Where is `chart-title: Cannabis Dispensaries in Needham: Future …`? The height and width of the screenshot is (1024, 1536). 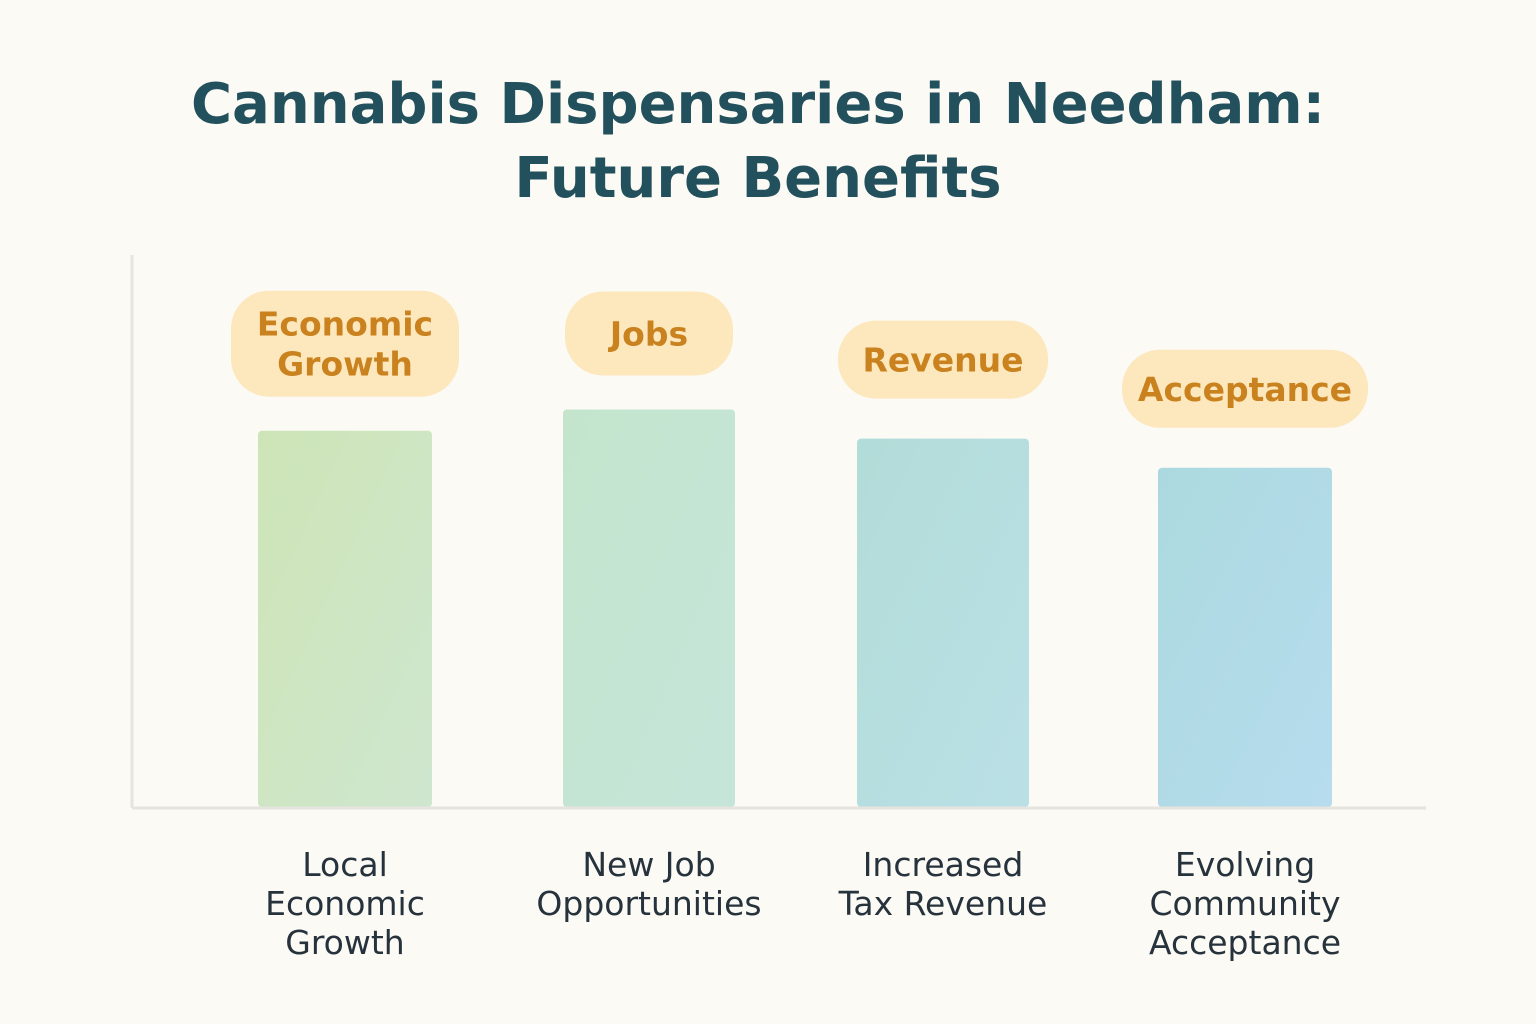 chart-title: Cannabis Dispensaries in Needham: Future … is located at coordinates (758, 141).